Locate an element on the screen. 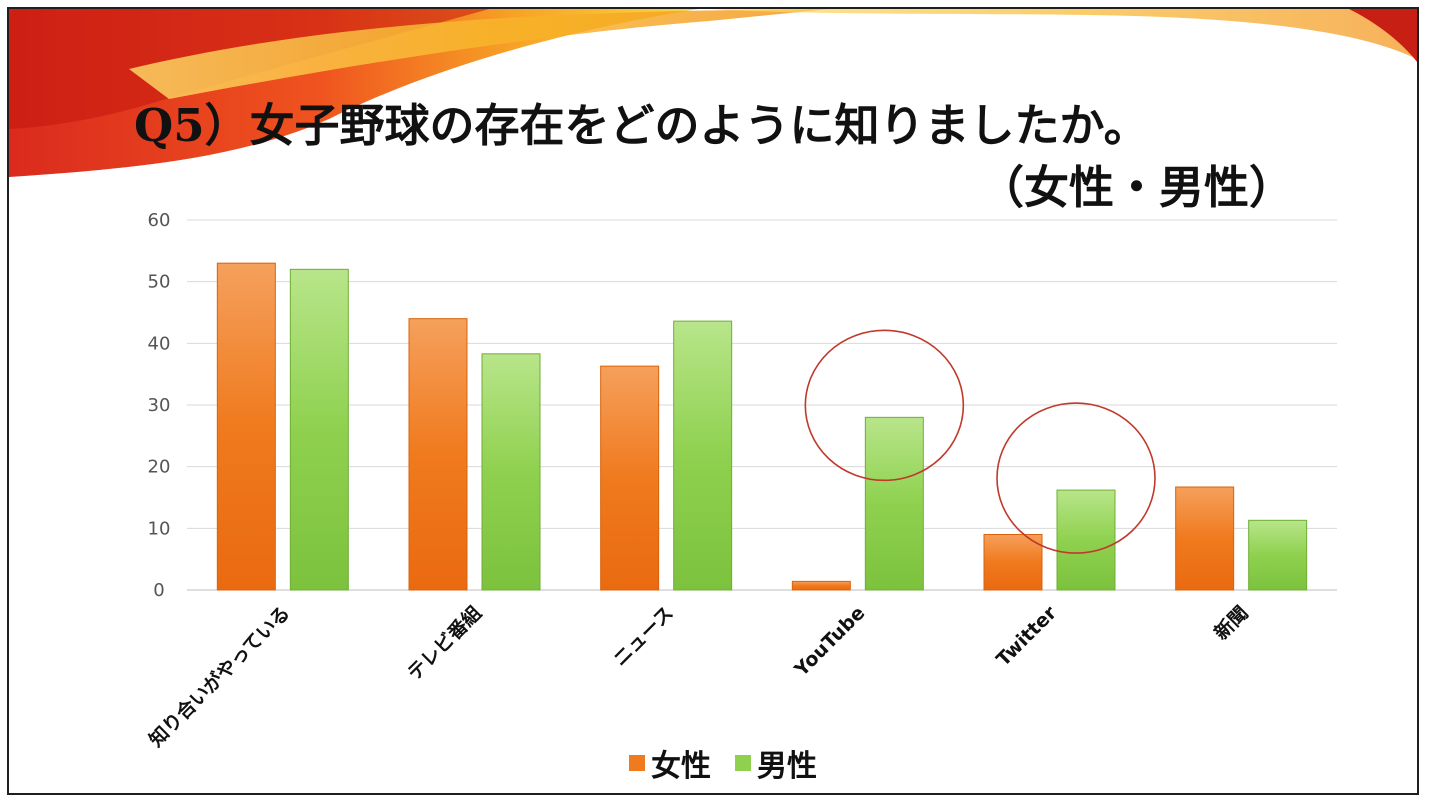 Image resolution: width=1429 pixels, height=803 pixels. legend-item-female: 女性 is located at coordinates (670, 763).